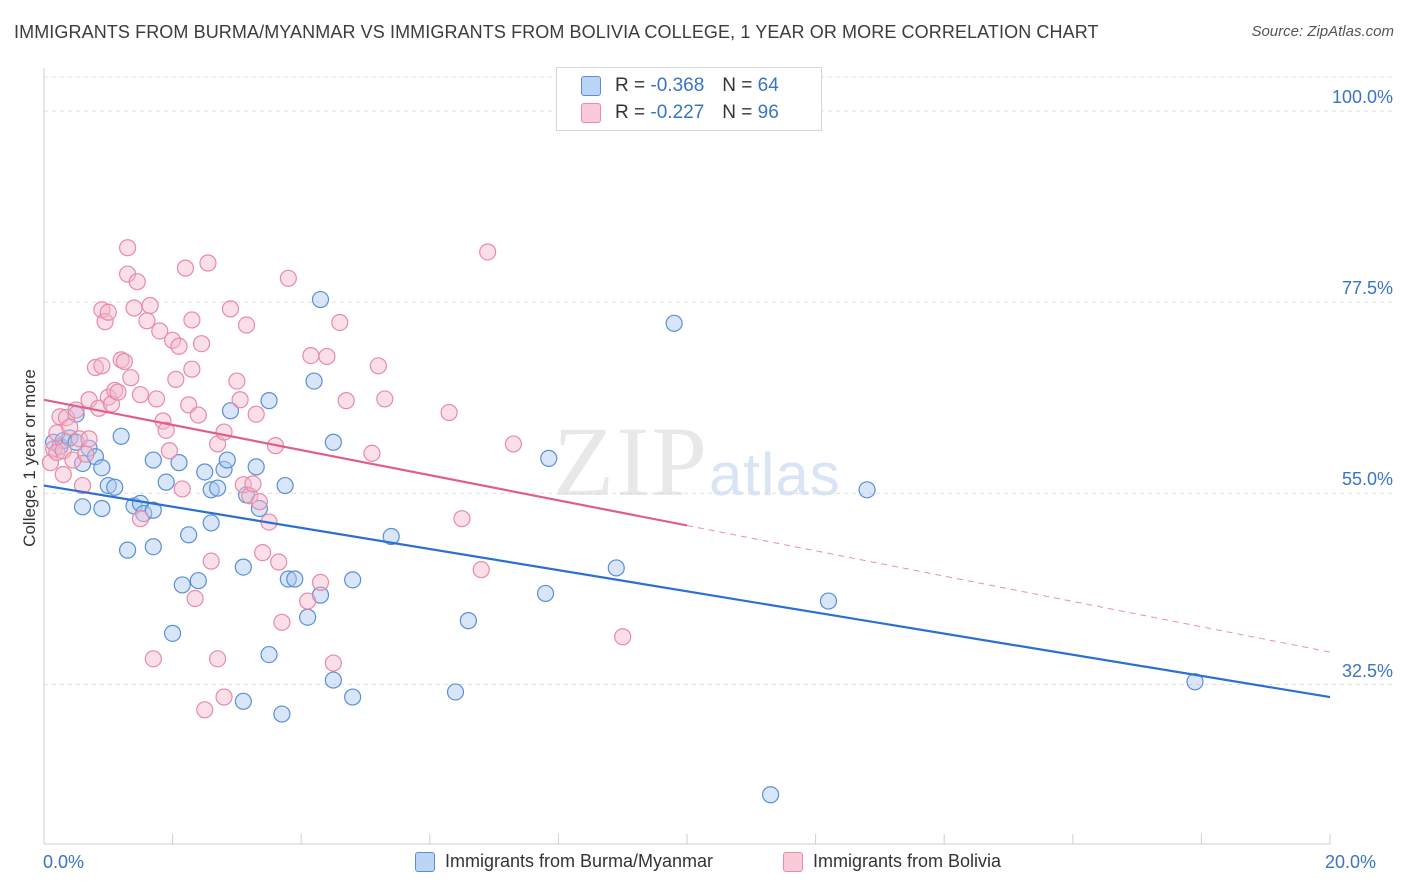  I want to click on chart-source: Source: ZipAtlas.com, so click(1322, 31).